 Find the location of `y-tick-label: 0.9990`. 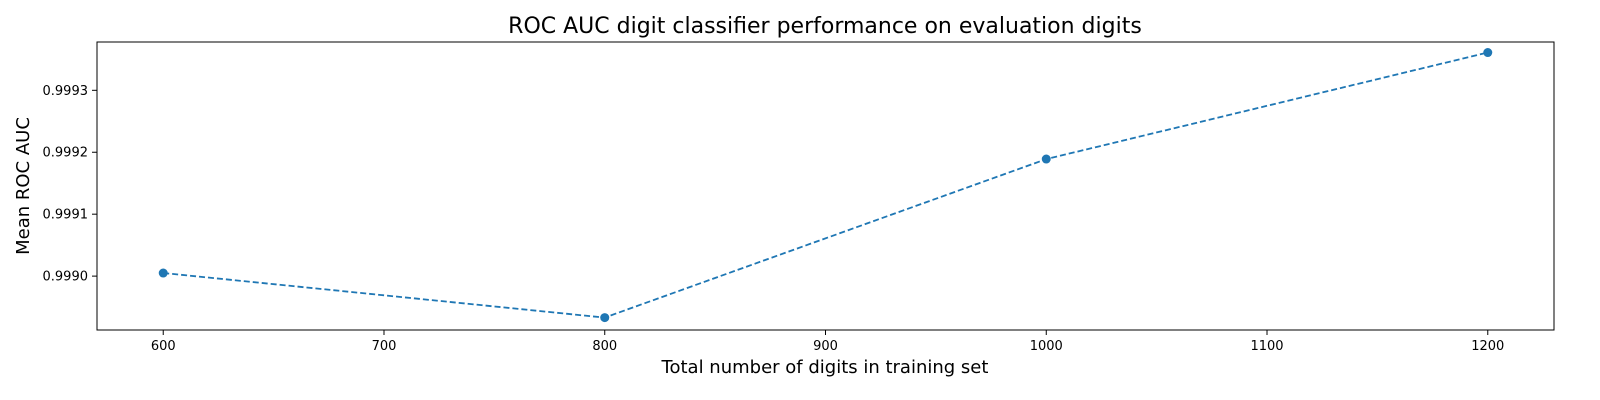

y-tick-label: 0.9990 is located at coordinates (66, 277).